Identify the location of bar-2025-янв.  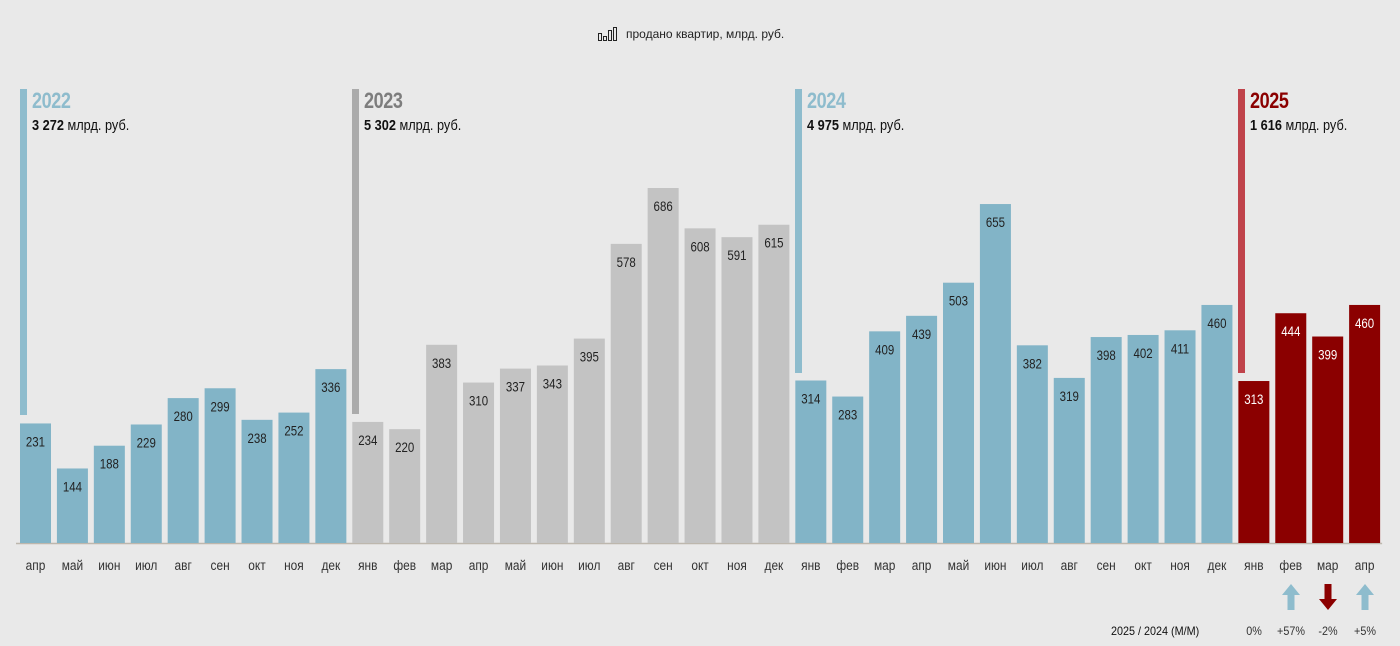
(1254, 462).